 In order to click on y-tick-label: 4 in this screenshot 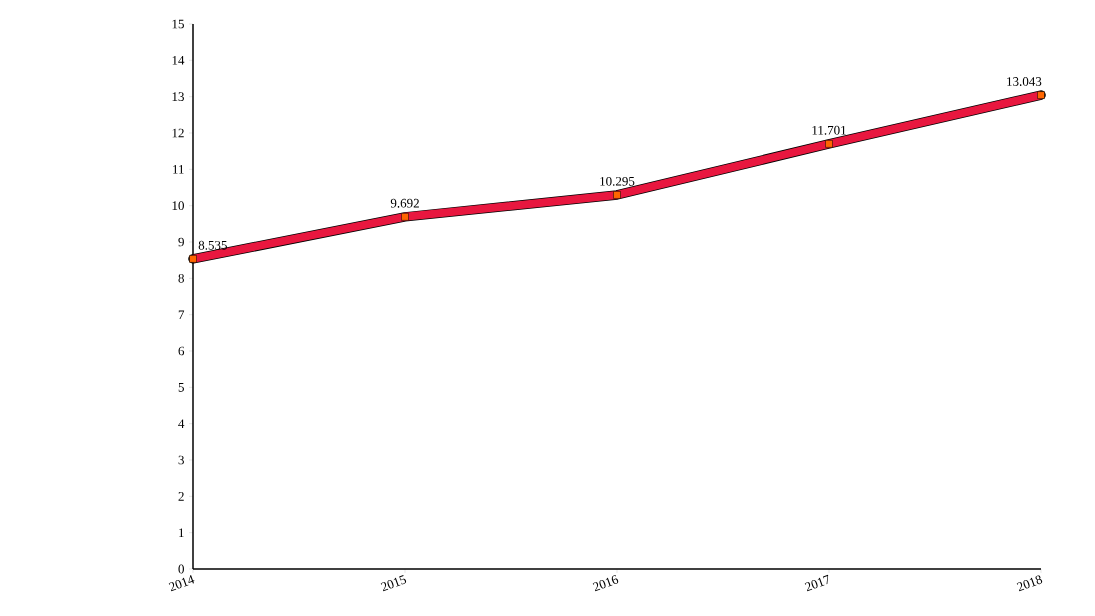, I will do `click(181, 423)`.